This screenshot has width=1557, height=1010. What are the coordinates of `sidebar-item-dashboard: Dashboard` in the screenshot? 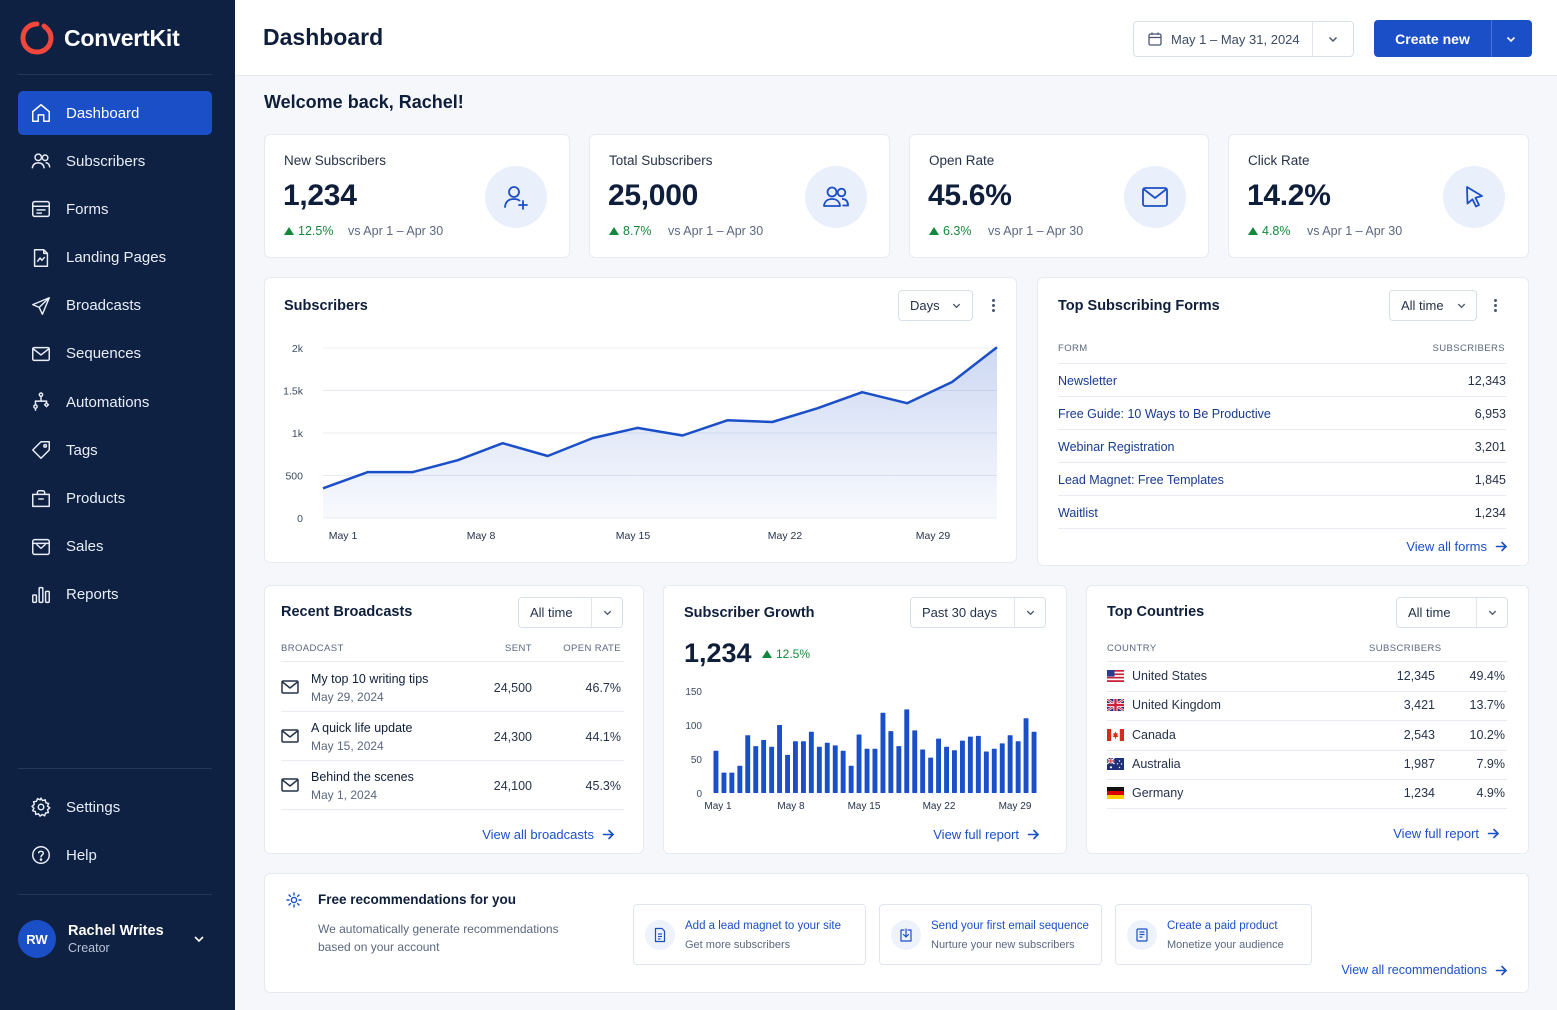 It's located at (115, 113).